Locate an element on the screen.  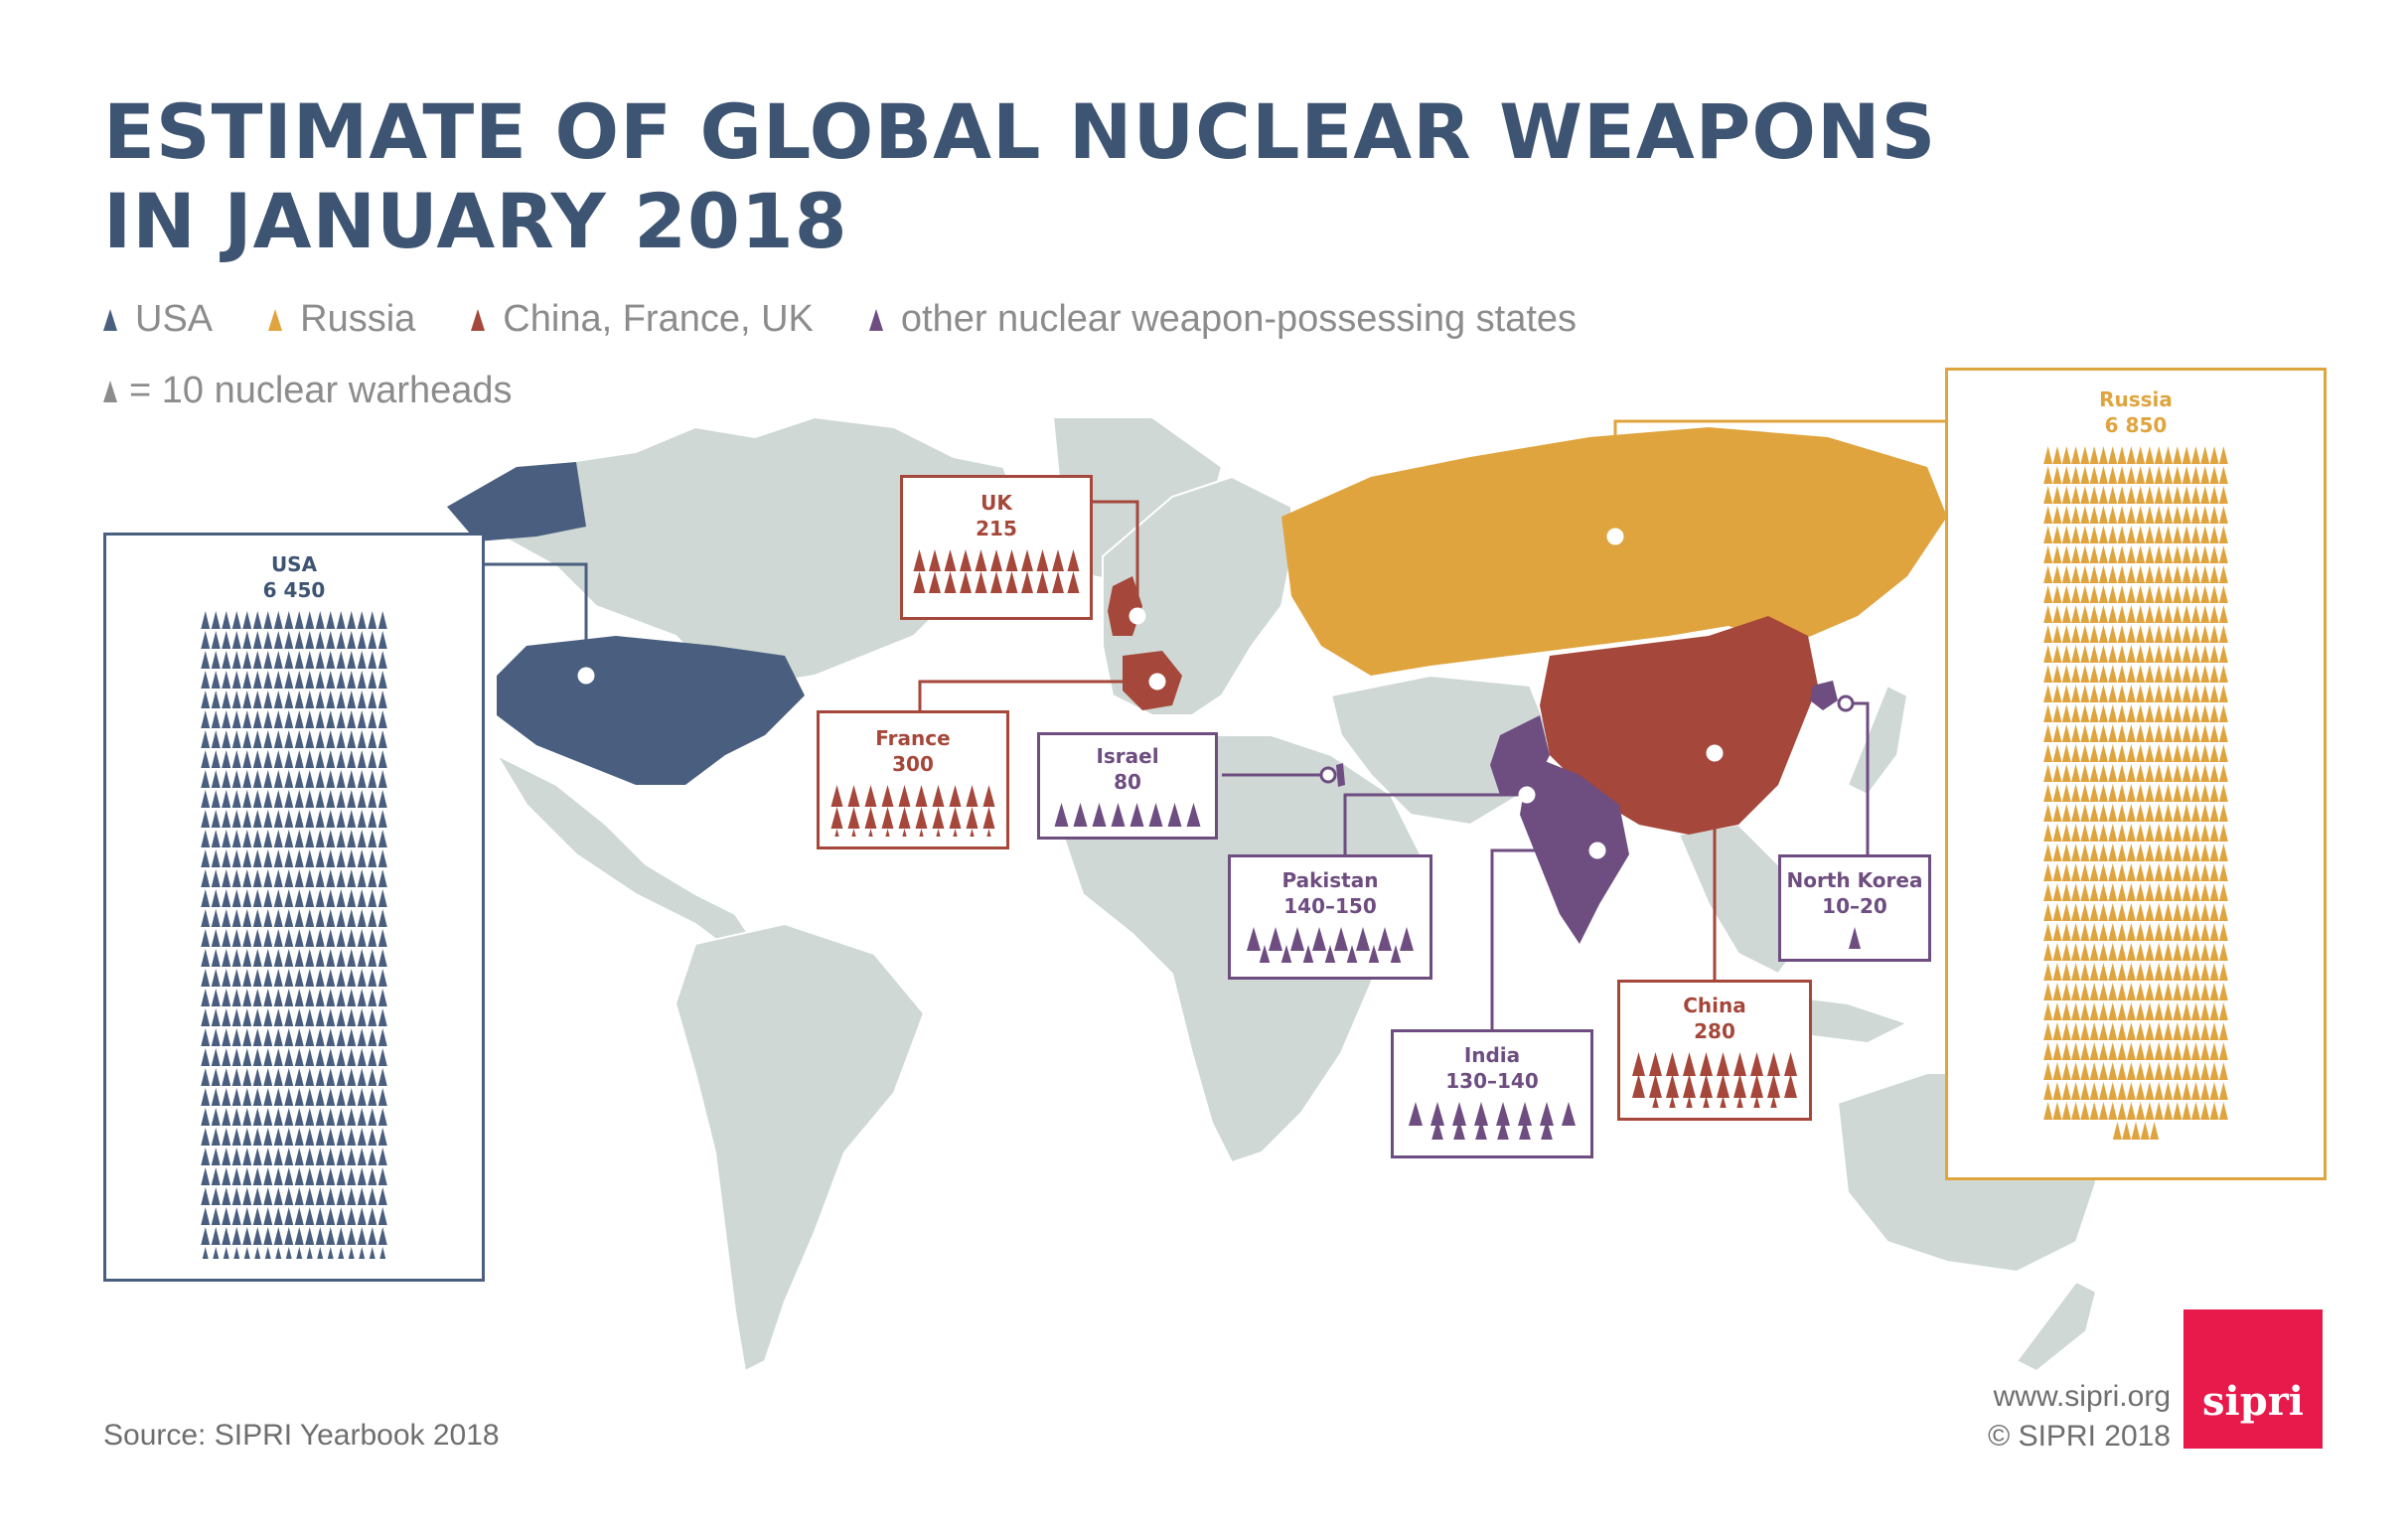
israel-warhead-icons is located at coordinates (1128, 815).